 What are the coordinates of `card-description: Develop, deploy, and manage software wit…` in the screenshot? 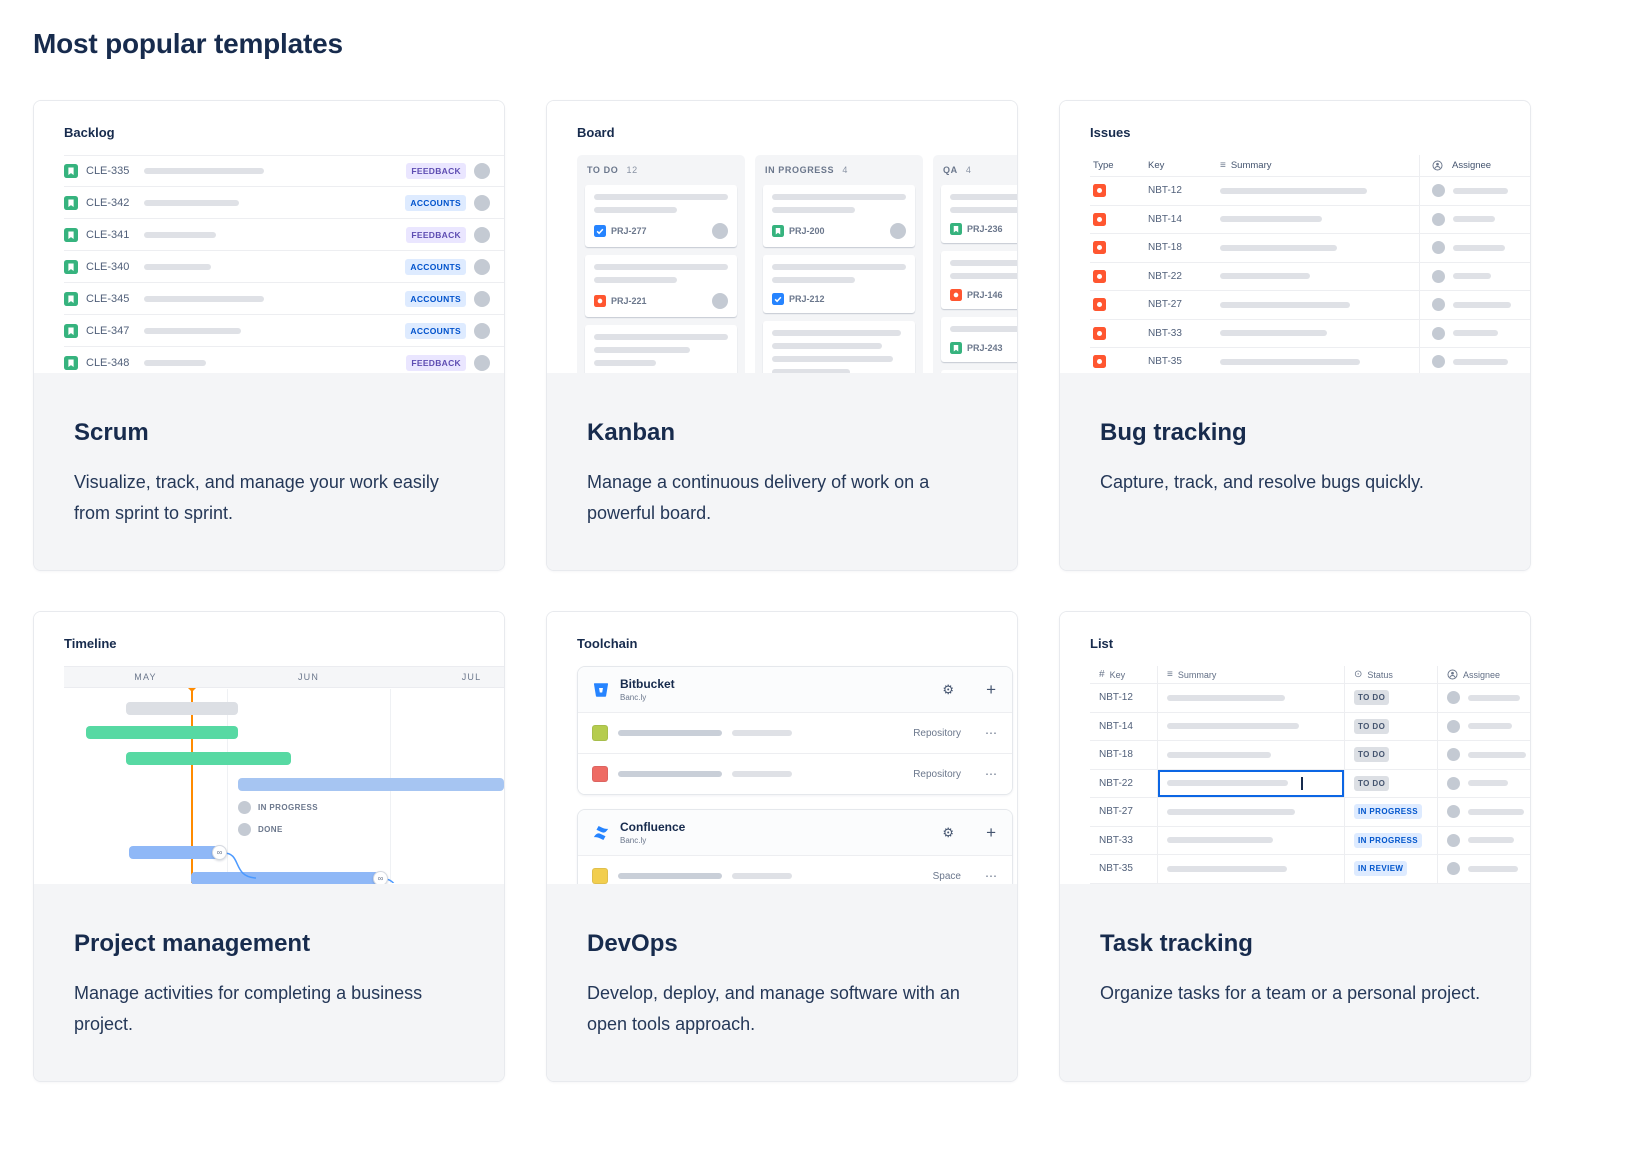 It's located at (773, 1008).